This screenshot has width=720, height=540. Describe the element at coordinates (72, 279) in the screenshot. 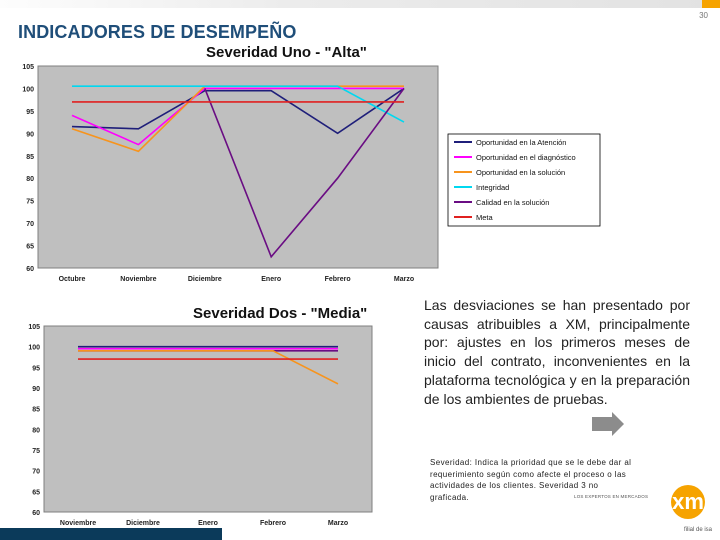

I see `x-tick-label: Octubre` at that location.